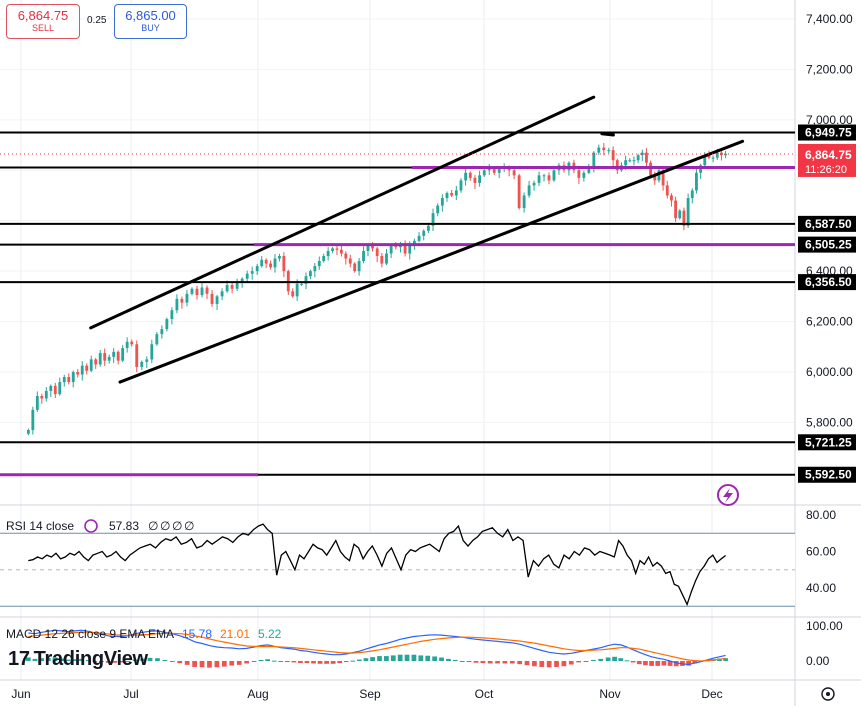  I want to click on time-axis-label: Nov, so click(609, 694).